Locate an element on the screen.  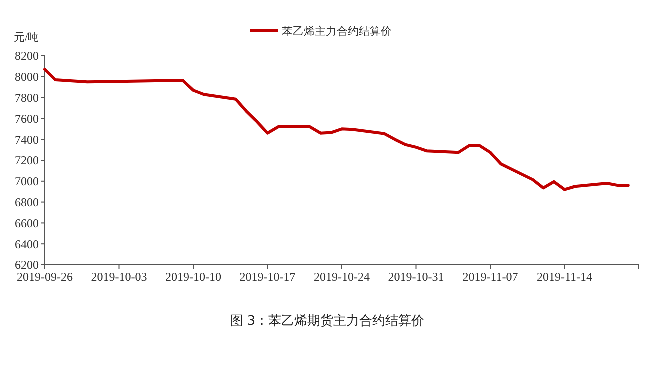
y-tick-label: 6400 is located at coordinates (27, 244).